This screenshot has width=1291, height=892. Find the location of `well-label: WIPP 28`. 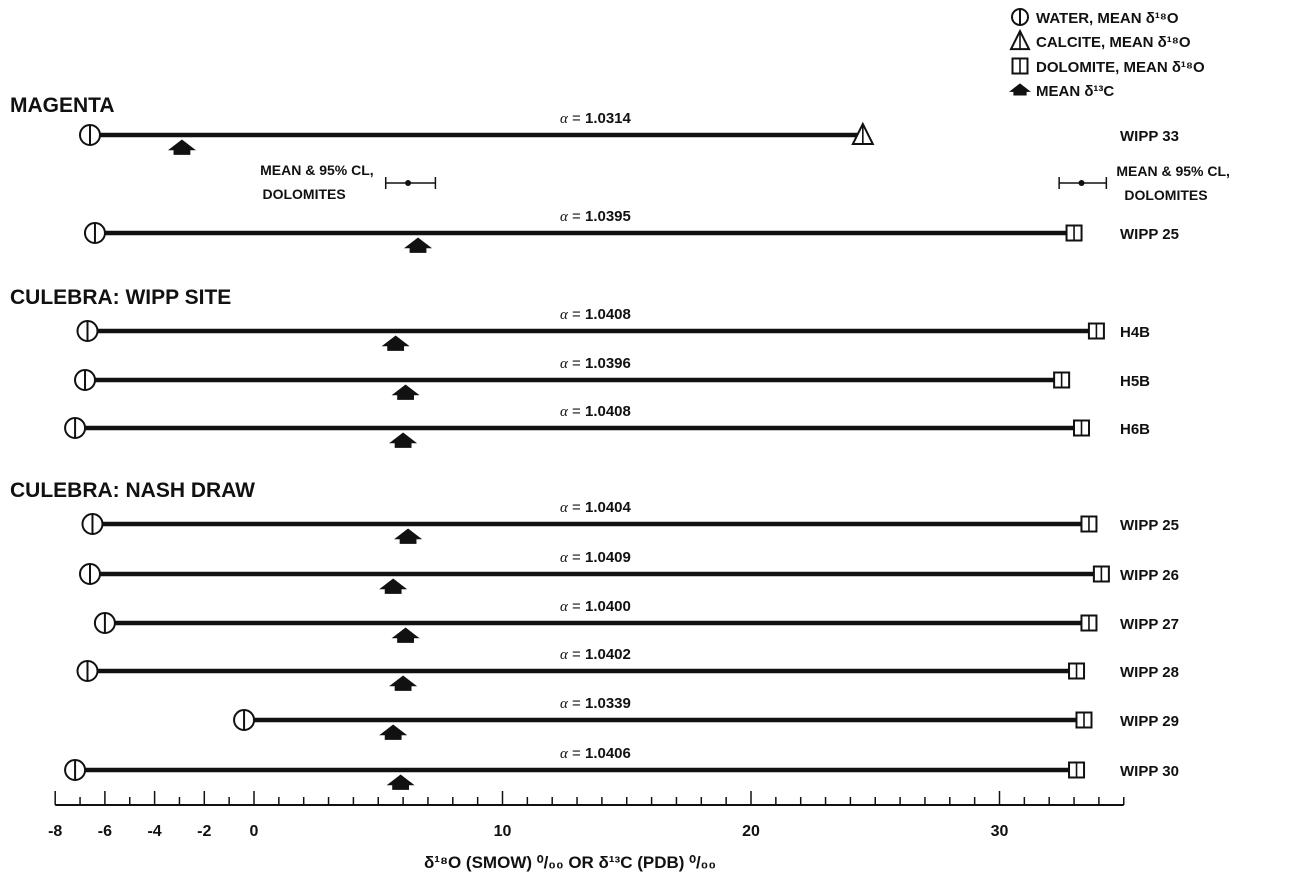

well-label: WIPP 28 is located at coordinates (1149, 672).